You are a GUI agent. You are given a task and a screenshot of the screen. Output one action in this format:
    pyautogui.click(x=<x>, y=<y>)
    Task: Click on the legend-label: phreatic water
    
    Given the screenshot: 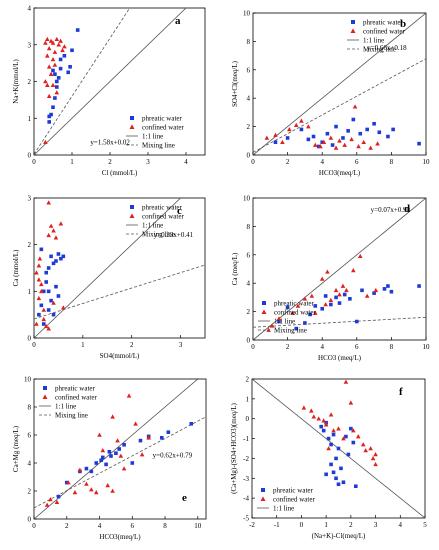 What is the action you would take?
    pyautogui.click(x=162, y=119)
    